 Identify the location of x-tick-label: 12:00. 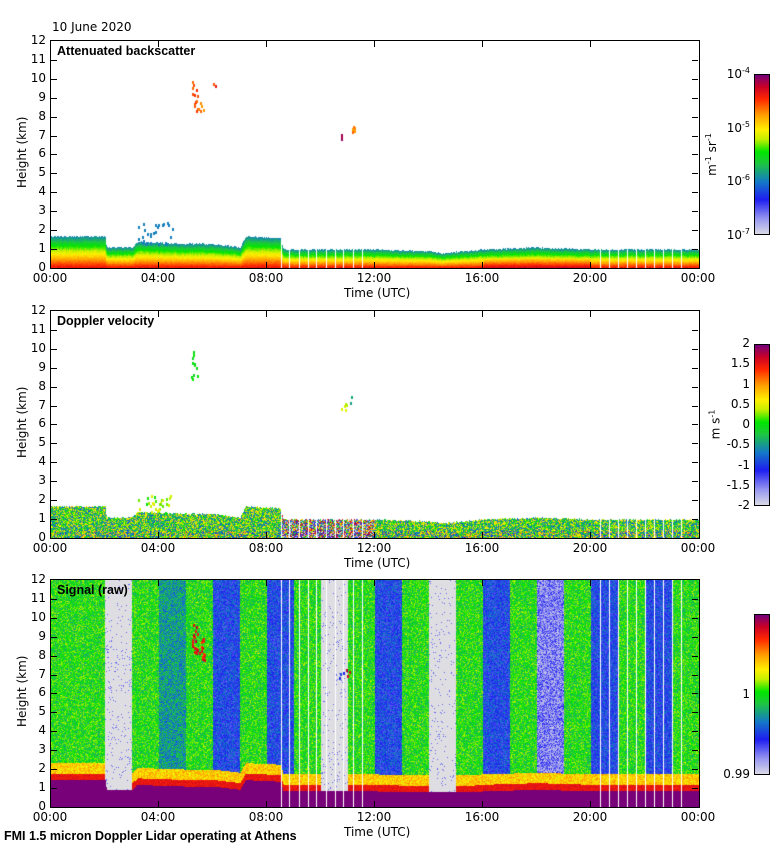
(374, 278).